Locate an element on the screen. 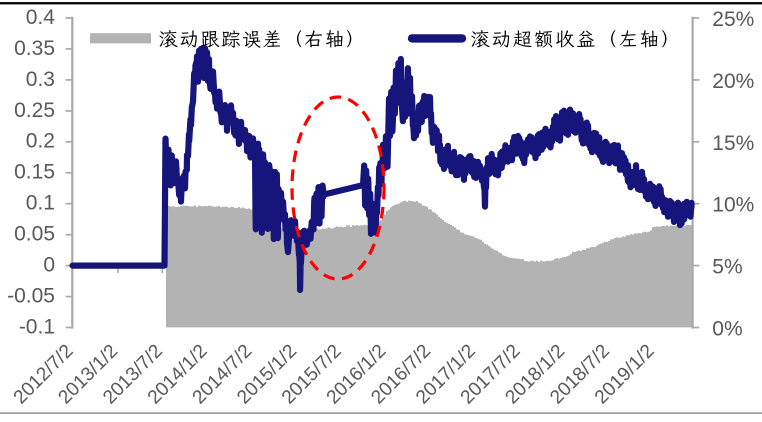 This screenshot has height=422, width=762. svg-text: 0.15 is located at coordinates (34, 172).